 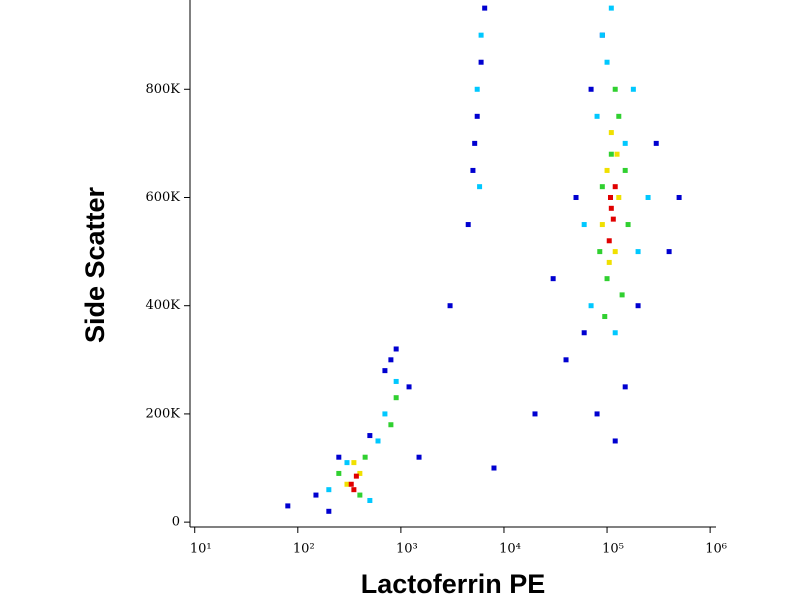 I want to click on x-tick-label: 10², so click(x=304, y=549).